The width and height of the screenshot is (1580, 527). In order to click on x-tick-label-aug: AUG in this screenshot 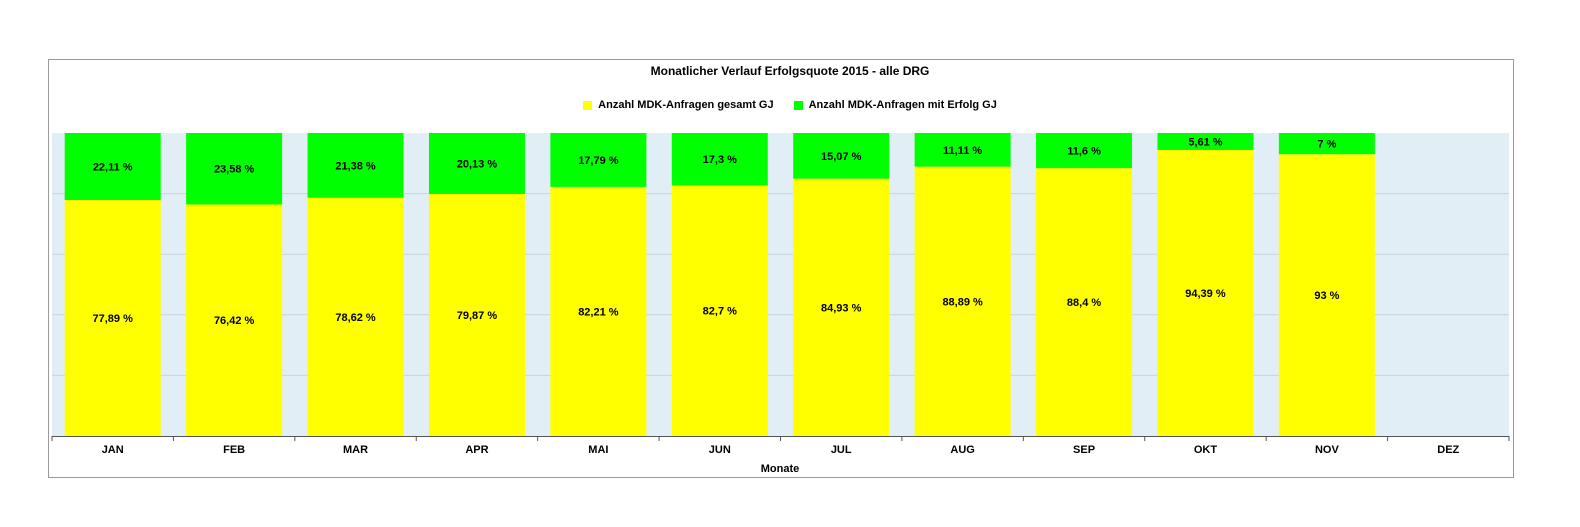, I will do `click(962, 450)`.